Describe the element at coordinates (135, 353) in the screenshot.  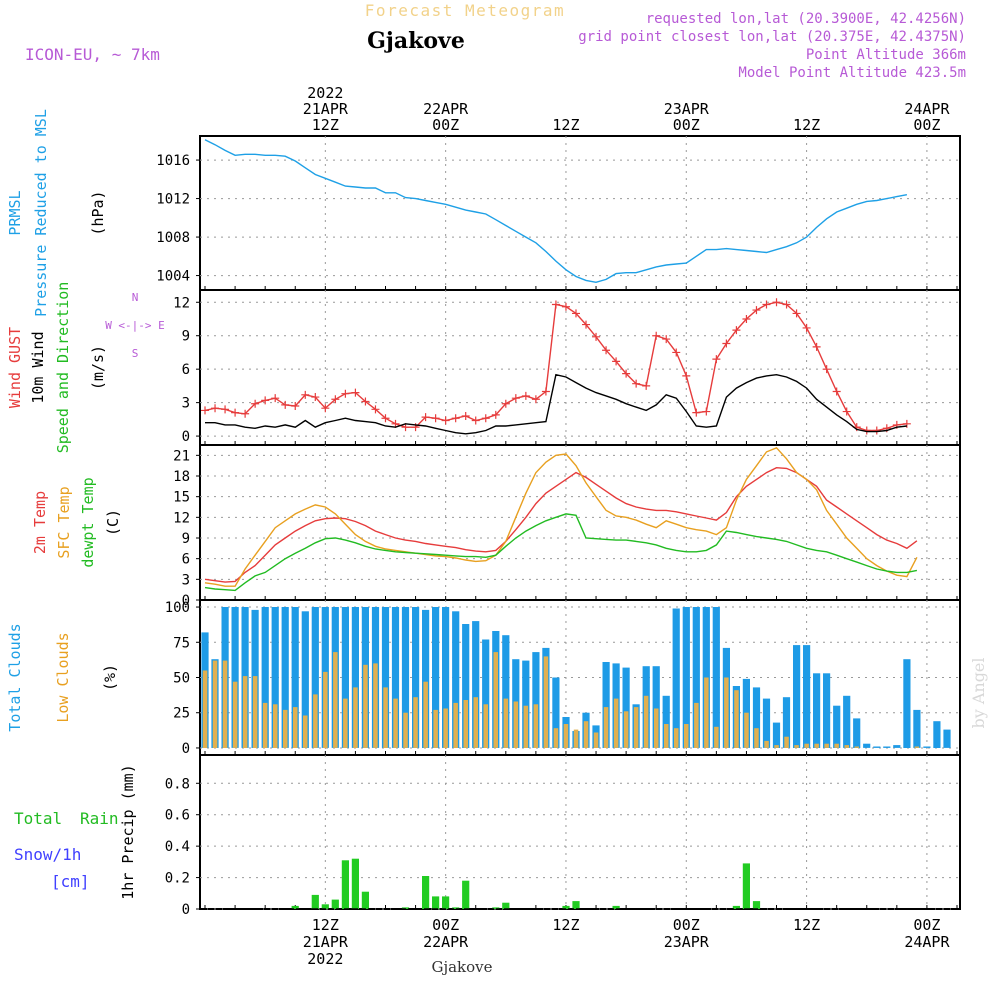
I see `compass-south: S` at that location.